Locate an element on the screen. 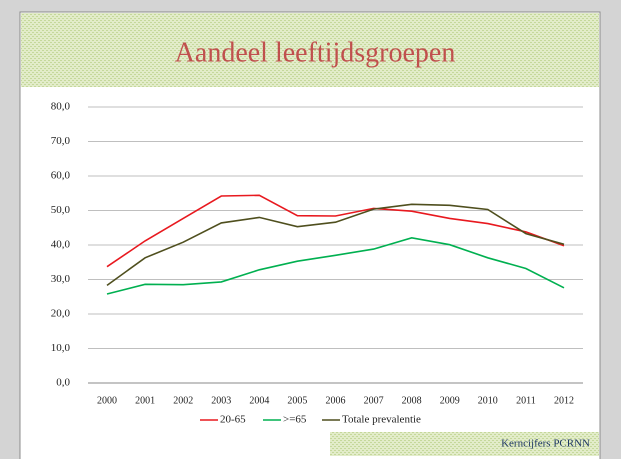 The image size is (621, 459). legend-label: >=65 is located at coordinates (295, 420).